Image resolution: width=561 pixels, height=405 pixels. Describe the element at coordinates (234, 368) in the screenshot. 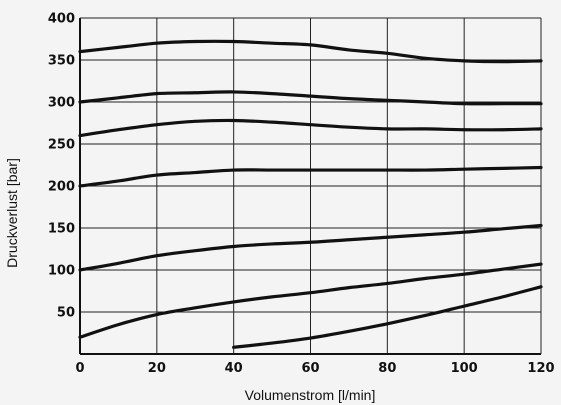

I see `x-tick-40: 40` at that location.